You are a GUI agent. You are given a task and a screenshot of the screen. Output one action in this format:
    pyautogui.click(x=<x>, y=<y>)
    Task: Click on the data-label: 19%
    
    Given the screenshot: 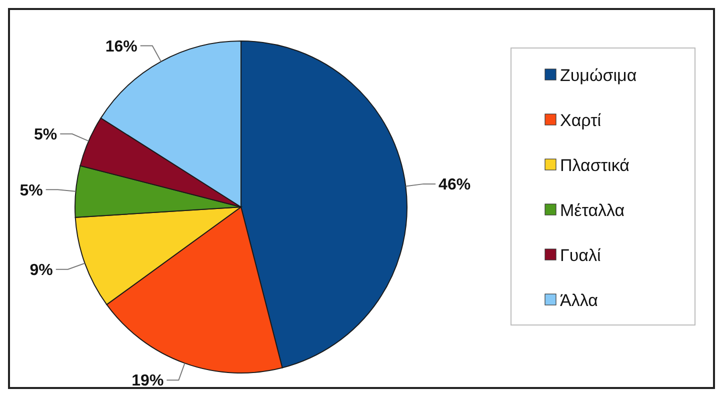 What is the action you would take?
    pyautogui.click(x=148, y=381)
    